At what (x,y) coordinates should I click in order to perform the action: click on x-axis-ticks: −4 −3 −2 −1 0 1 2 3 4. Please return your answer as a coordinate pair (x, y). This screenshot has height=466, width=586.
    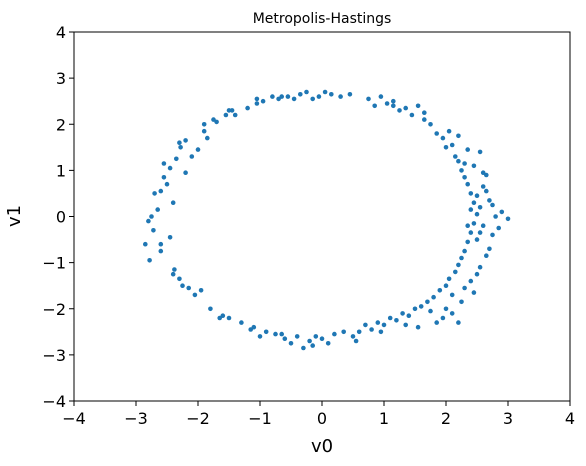
    Looking at the image, I should click on (318, 414).